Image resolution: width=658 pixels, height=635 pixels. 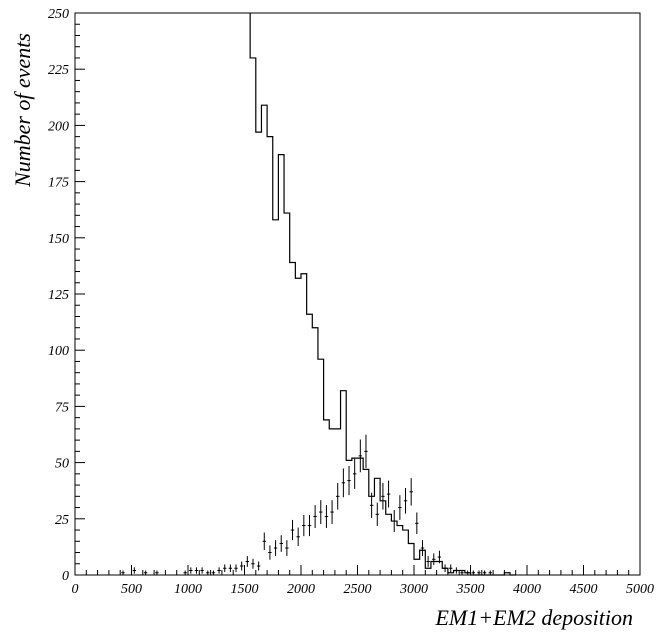 What do you see at coordinates (22, 110) in the screenshot?
I see `y-axis-title: Number of events` at bounding box center [22, 110].